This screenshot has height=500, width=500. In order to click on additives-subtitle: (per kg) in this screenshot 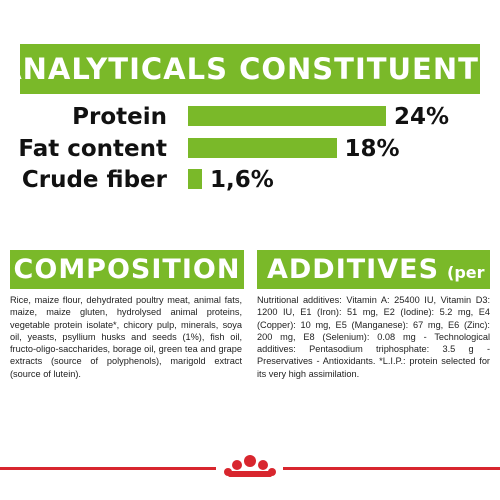, I will do `click(473, 272)`.